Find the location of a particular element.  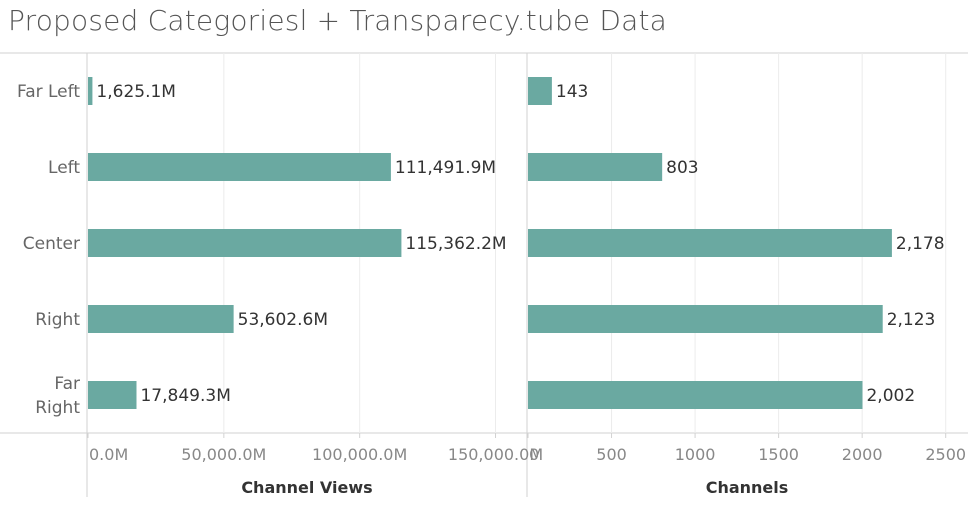

data-label: 115,362.2M is located at coordinates (455, 244).